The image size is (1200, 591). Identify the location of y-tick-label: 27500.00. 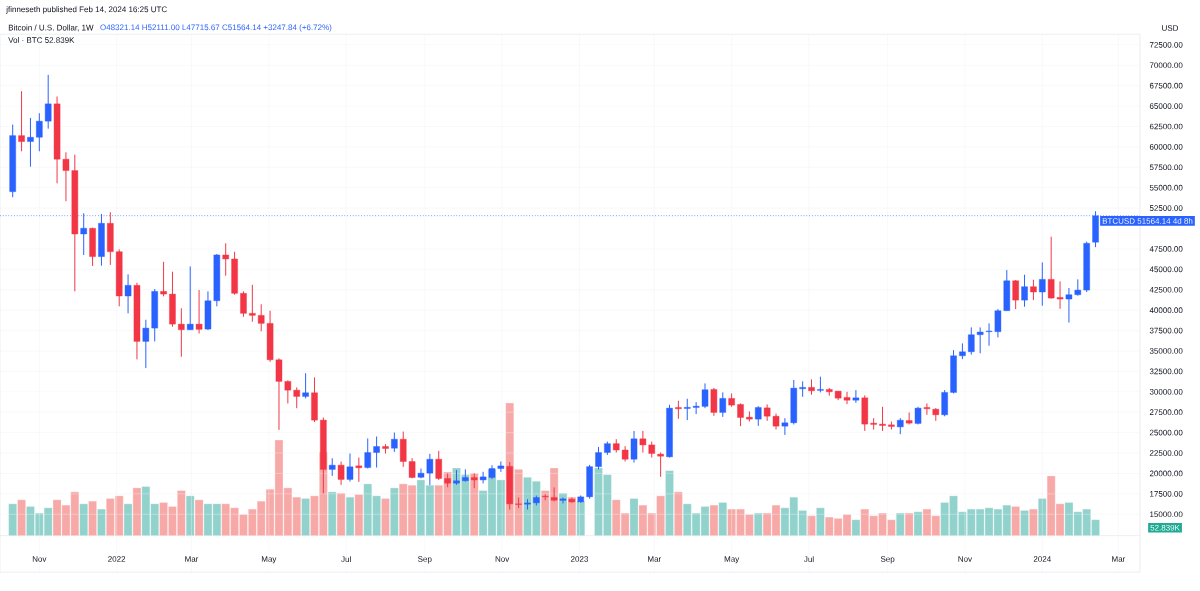
(1166, 412).